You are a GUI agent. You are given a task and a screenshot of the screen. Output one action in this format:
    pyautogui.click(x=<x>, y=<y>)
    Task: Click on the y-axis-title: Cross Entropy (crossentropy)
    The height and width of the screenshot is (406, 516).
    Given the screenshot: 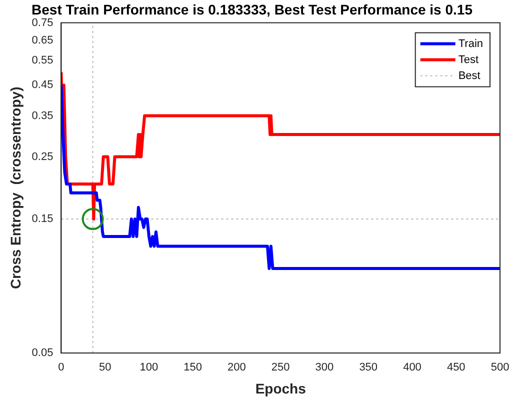 What is the action you would take?
    pyautogui.click(x=15, y=188)
    